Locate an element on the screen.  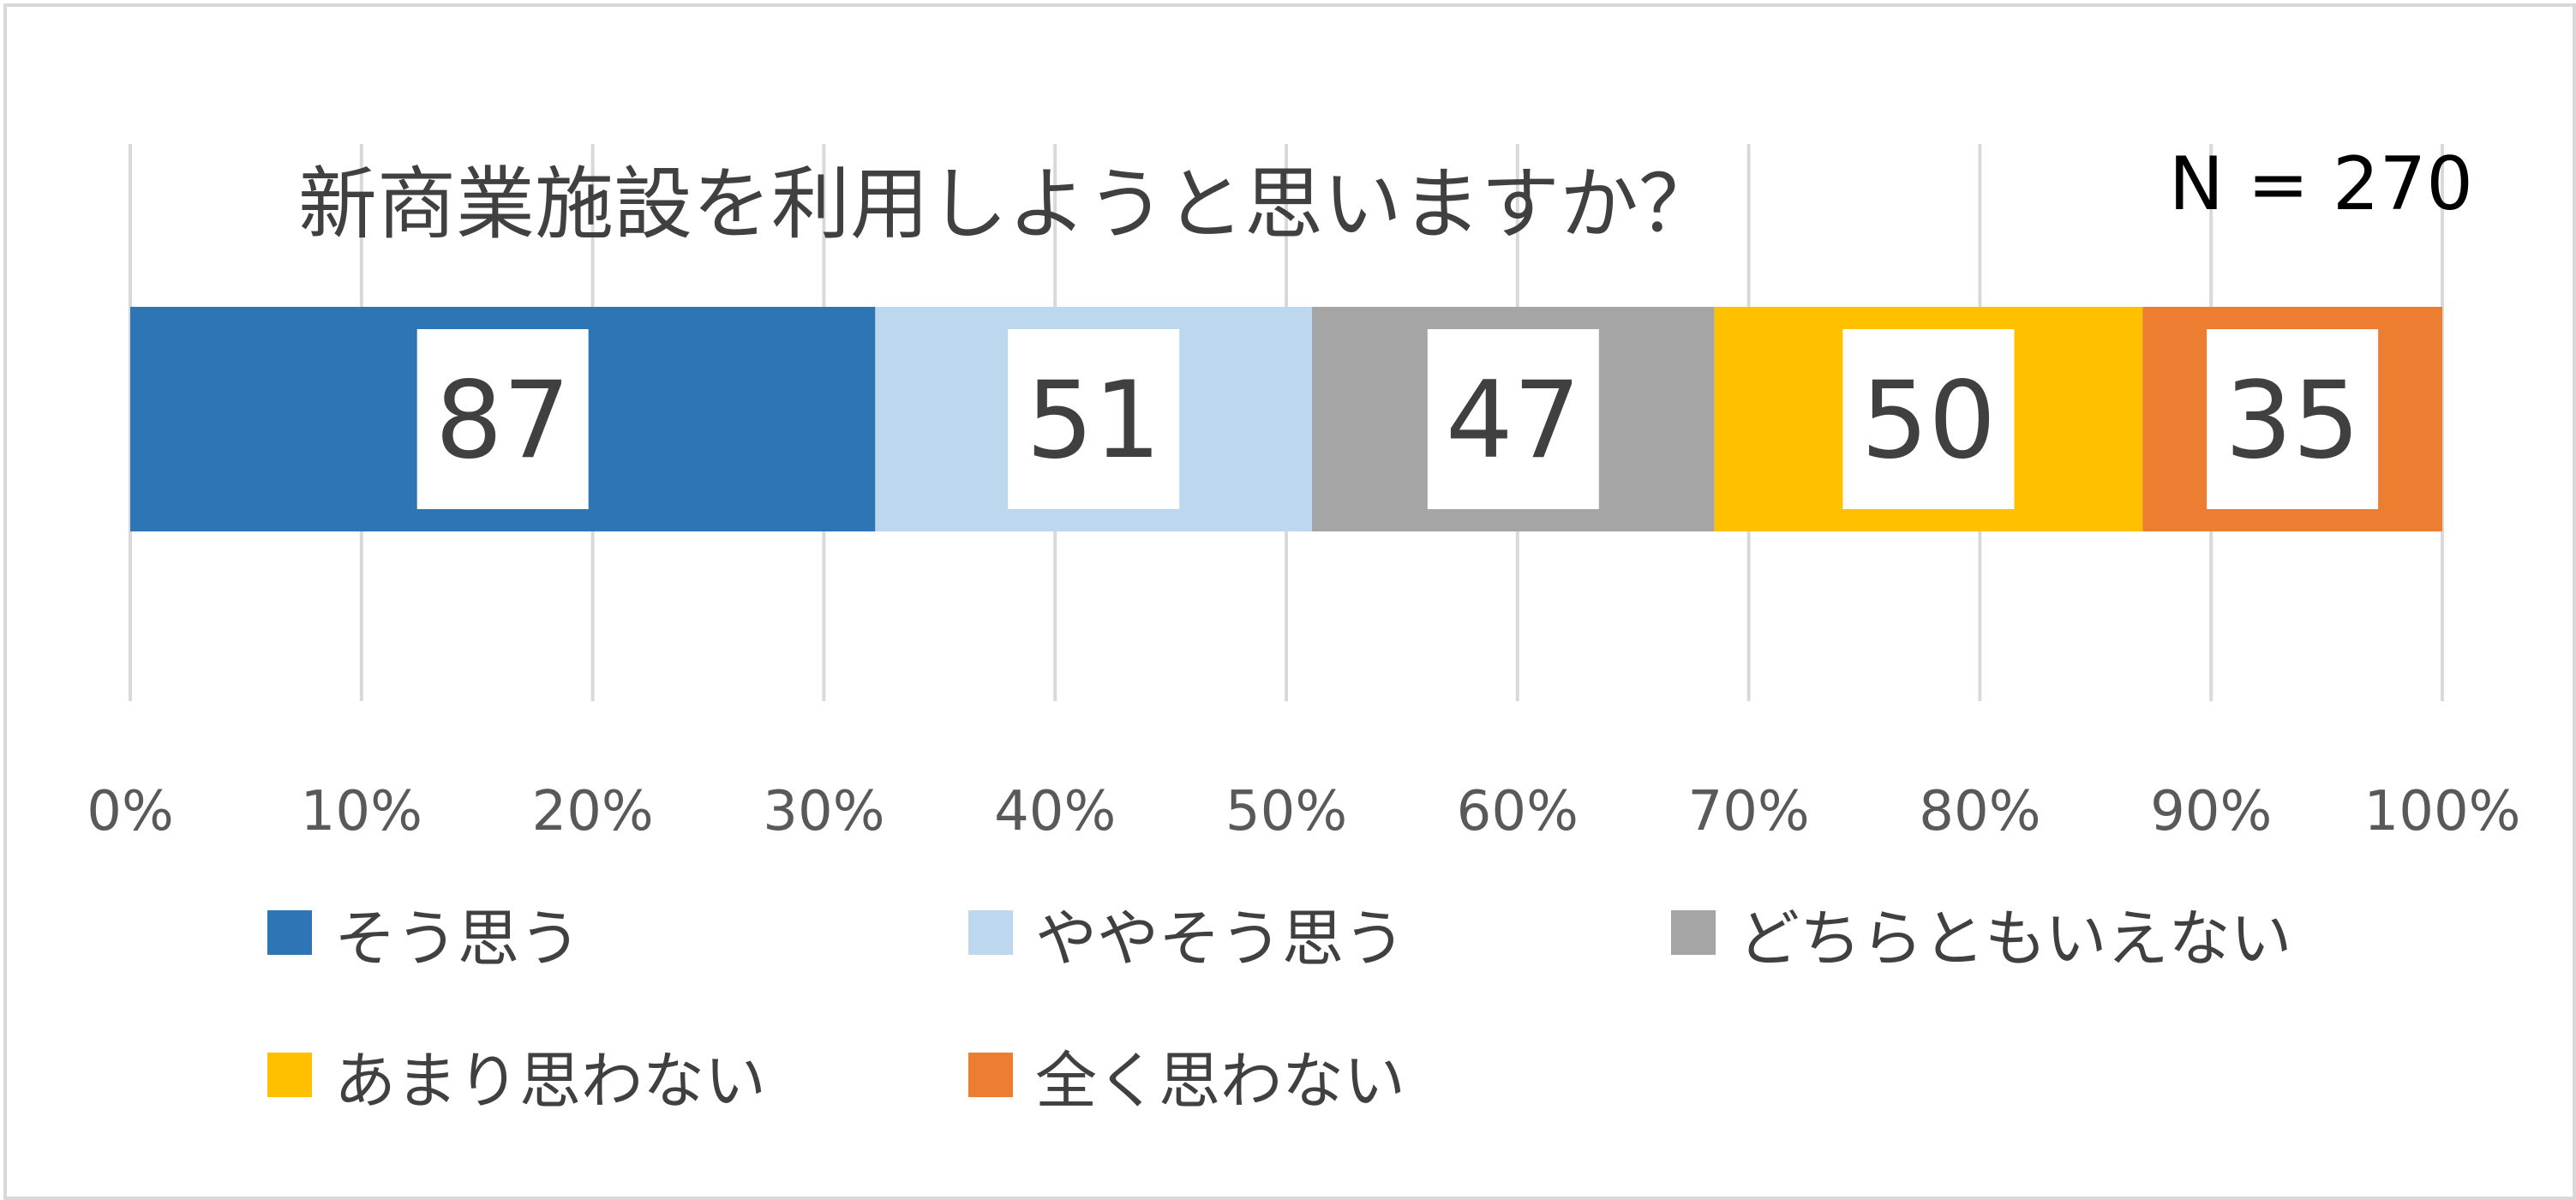
x-tick-label: 50% is located at coordinates (1286, 811).